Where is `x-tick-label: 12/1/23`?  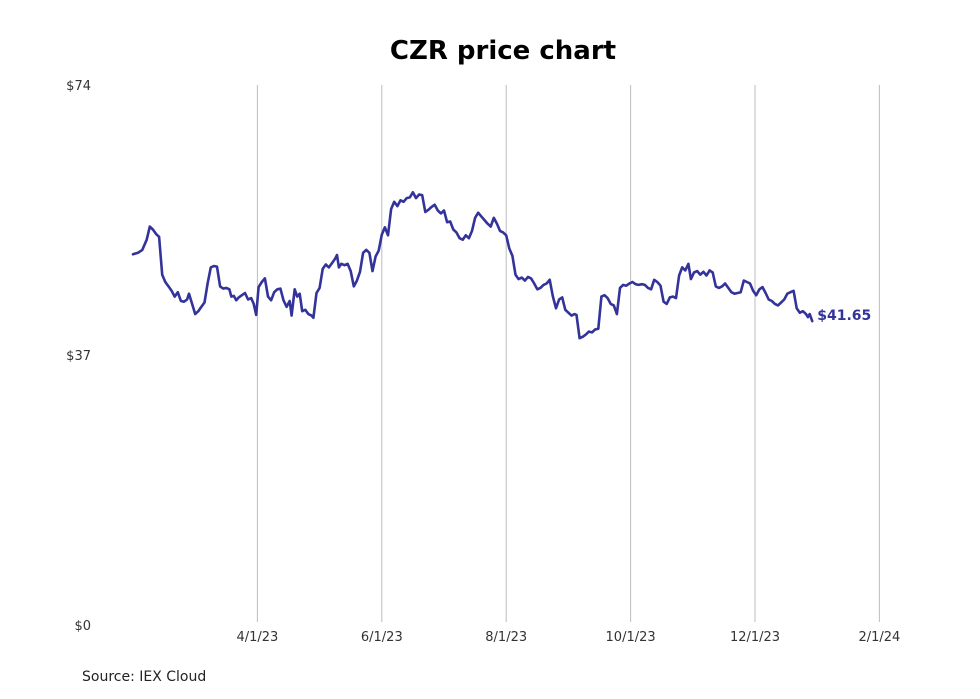
x-tick-label: 12/1/23 is located at coordinates (755, 637).